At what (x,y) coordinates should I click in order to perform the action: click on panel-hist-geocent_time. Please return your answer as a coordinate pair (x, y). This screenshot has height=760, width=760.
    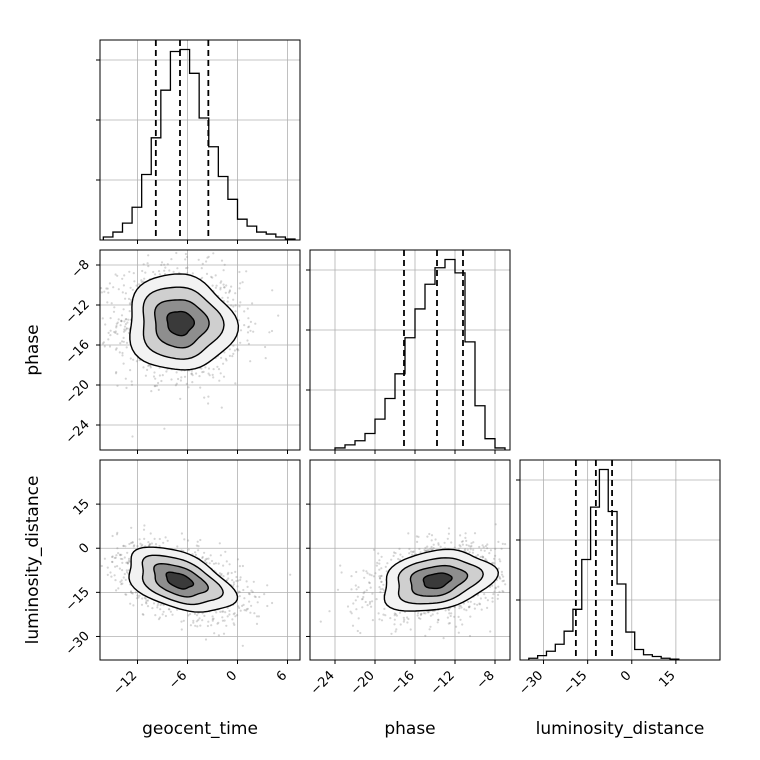
    Looking at the image, I should click on (198, 140).